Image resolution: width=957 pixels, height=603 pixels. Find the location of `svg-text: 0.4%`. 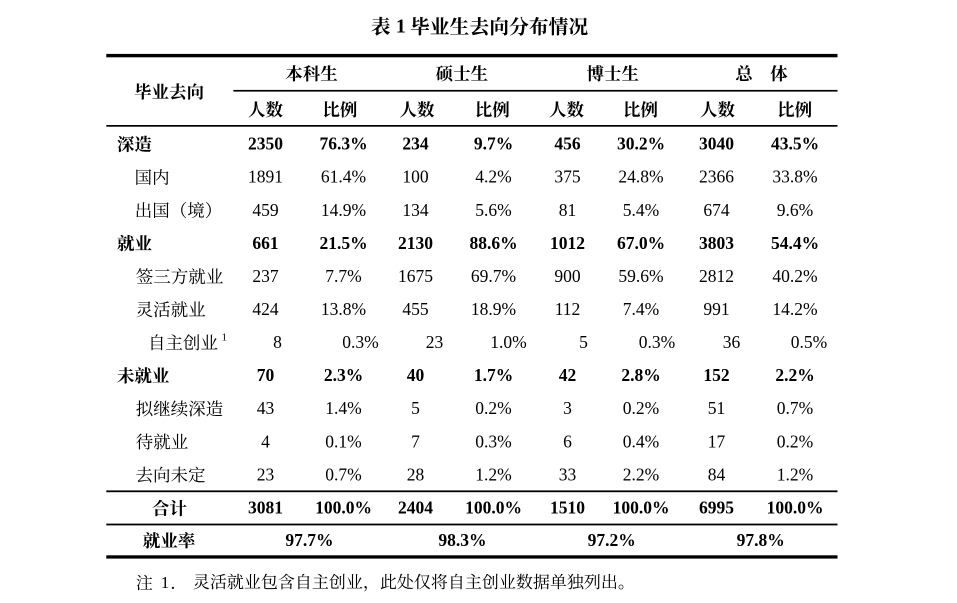

svg-text: 0.4% is located at coordinates (641, 441).